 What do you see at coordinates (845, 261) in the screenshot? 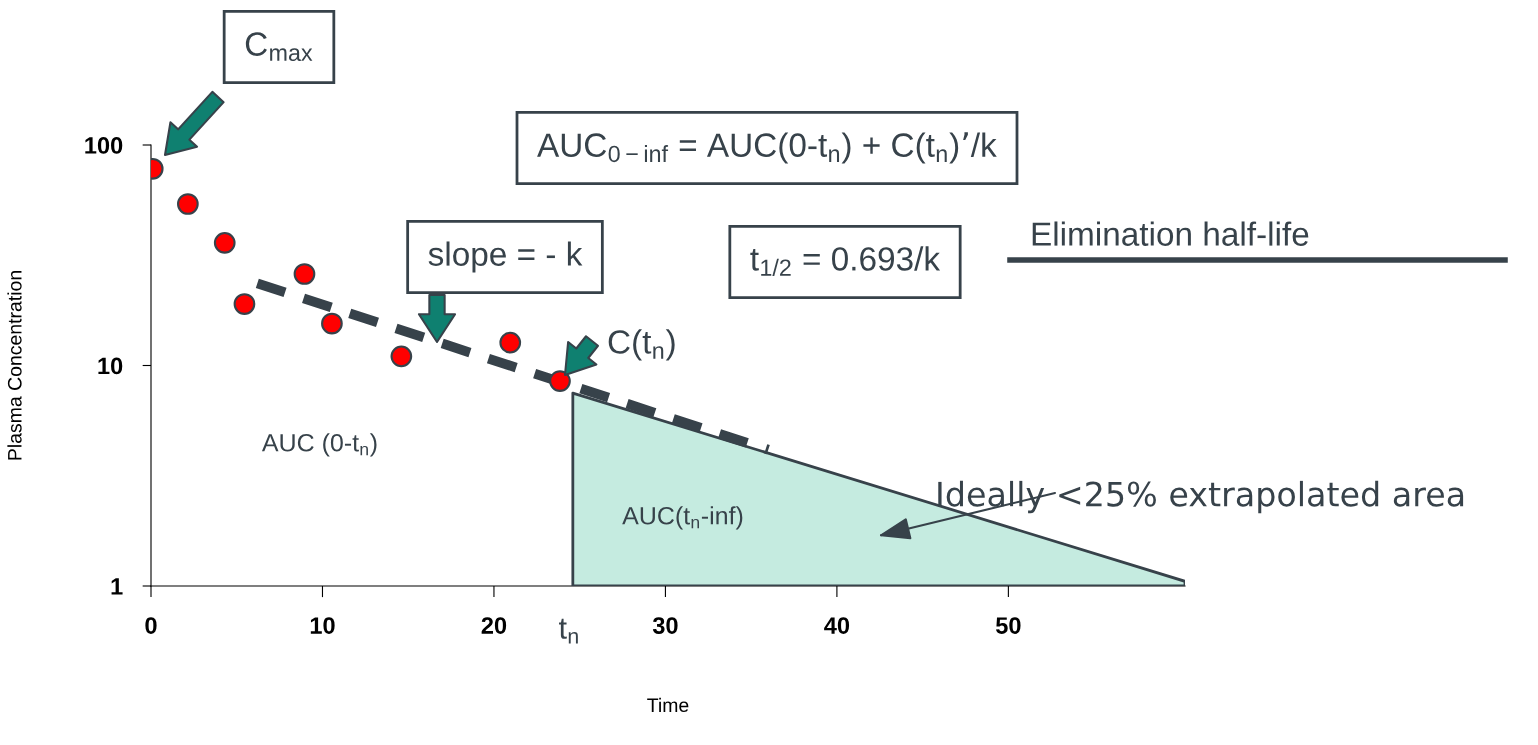
I see `annotation: t$_{1/2}$ = 0.693/k` at bounding box center [845, 261].